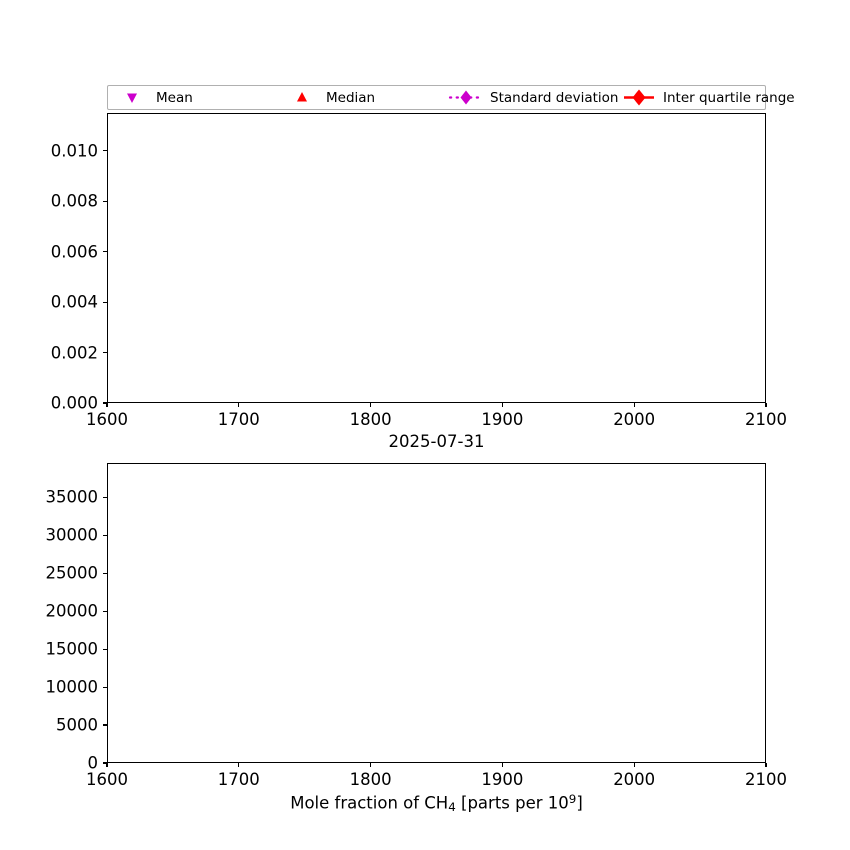 This screenshot has width=850, height=850. I want to click on y-tick-label: 0.008, so click(74, 201).